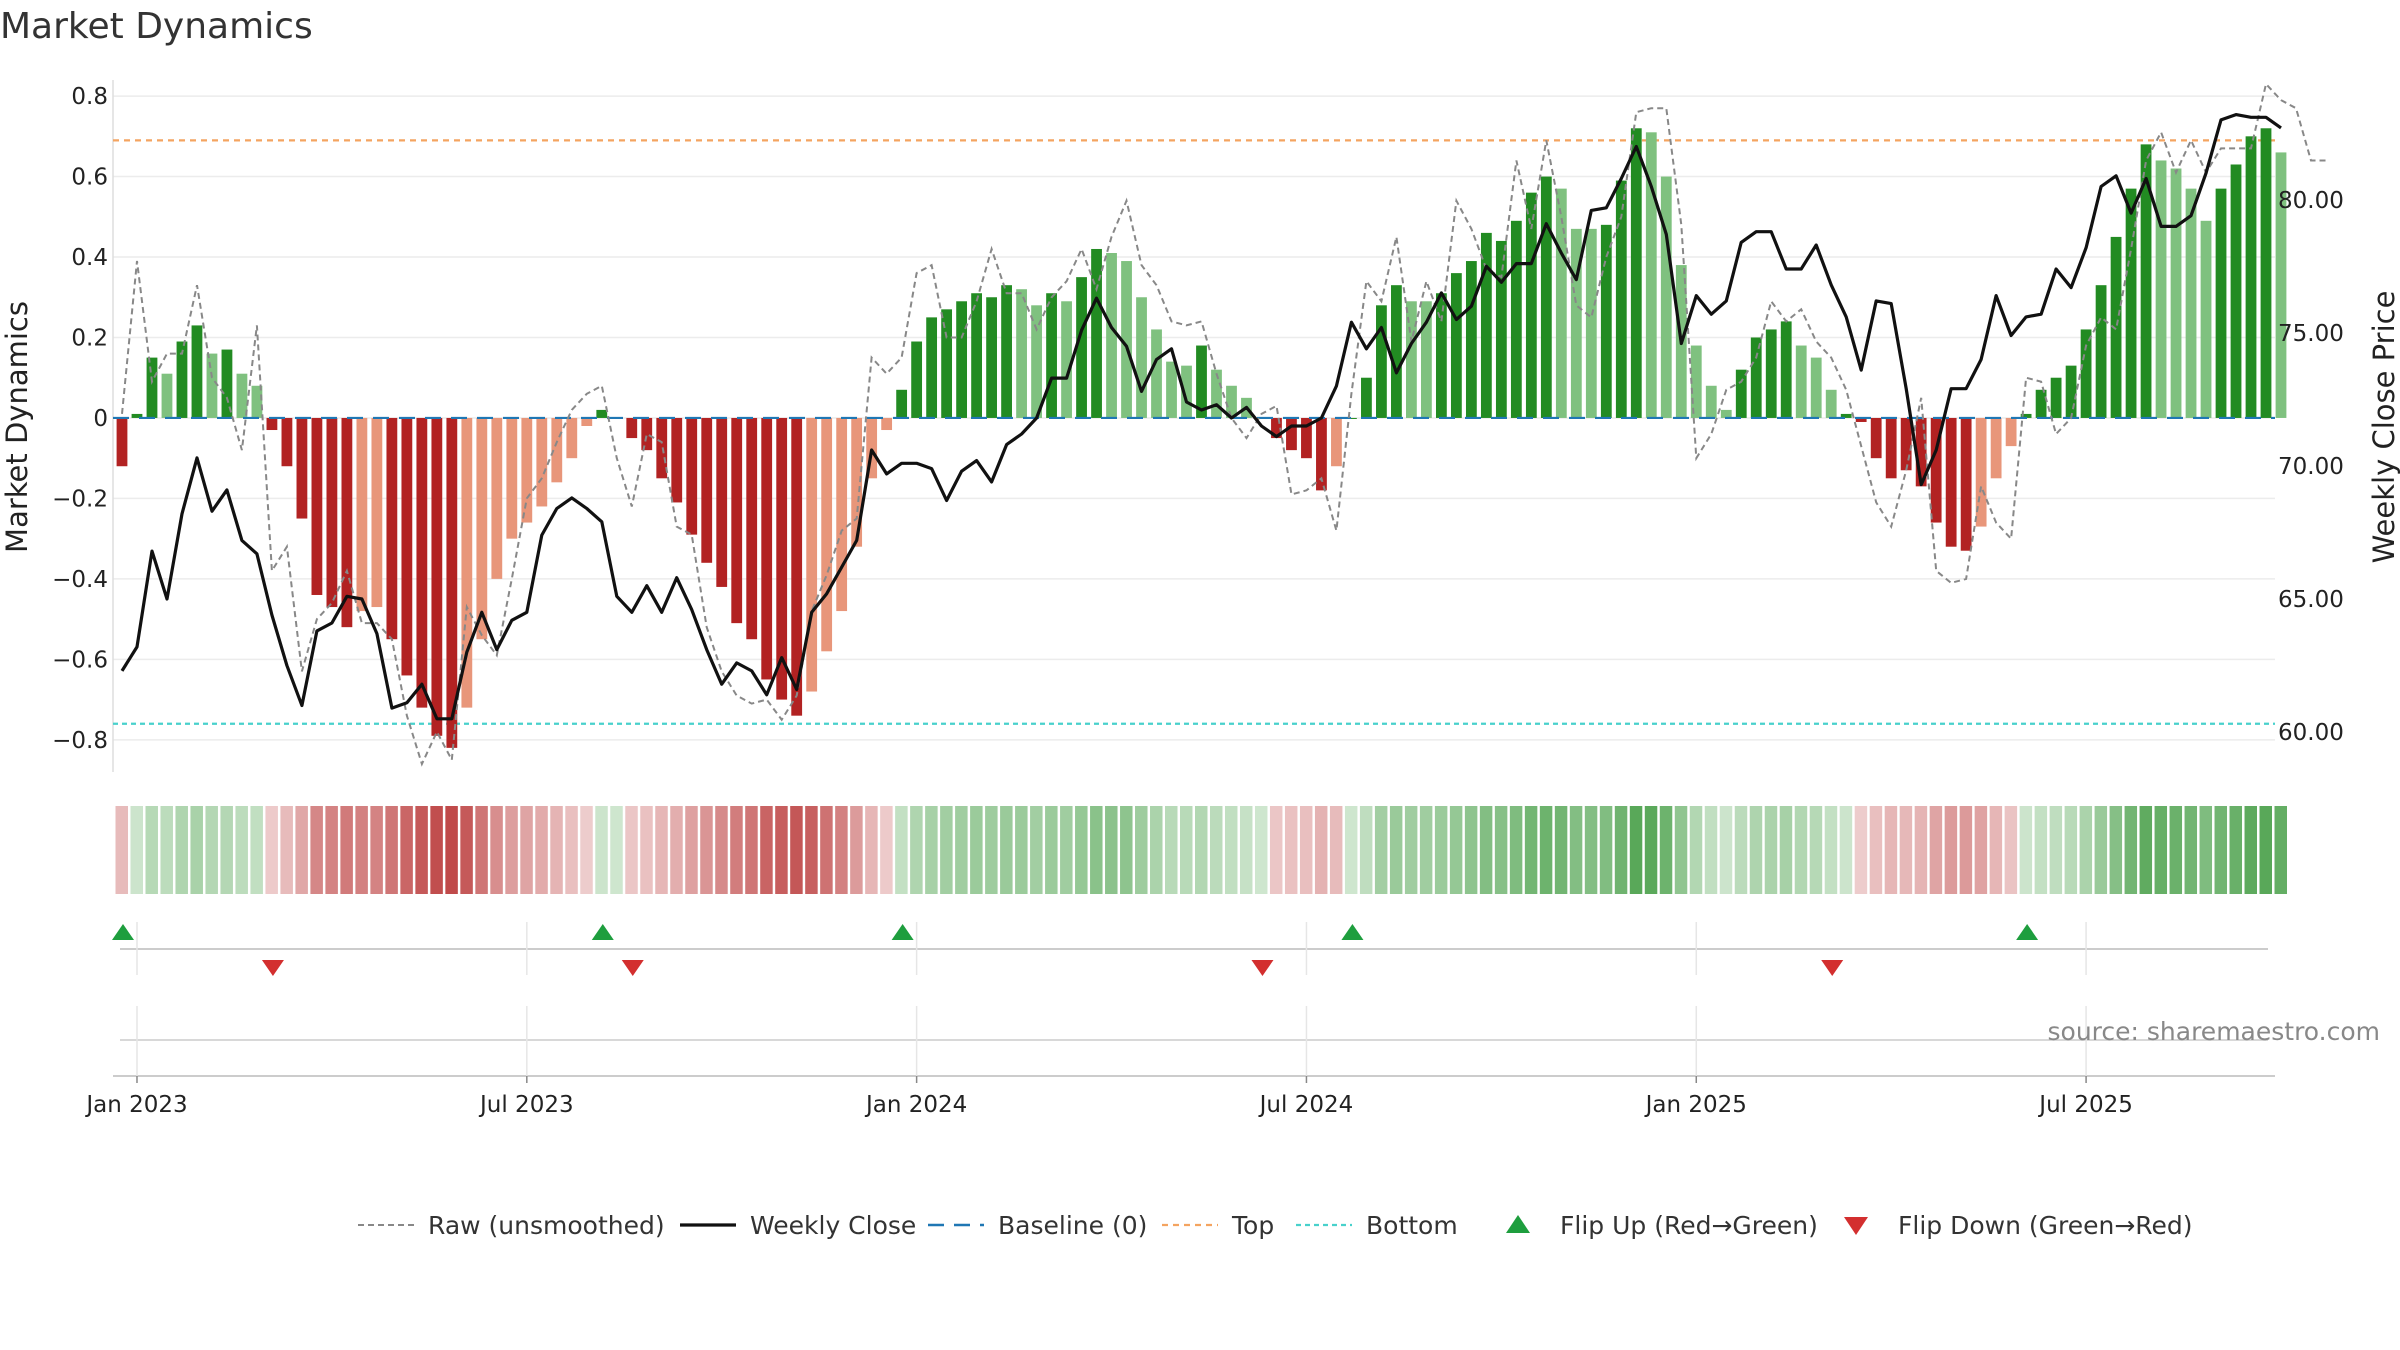 The image size is (2400, 1350). I want to click on legend-label: Bottom, so click(1412, 1225).